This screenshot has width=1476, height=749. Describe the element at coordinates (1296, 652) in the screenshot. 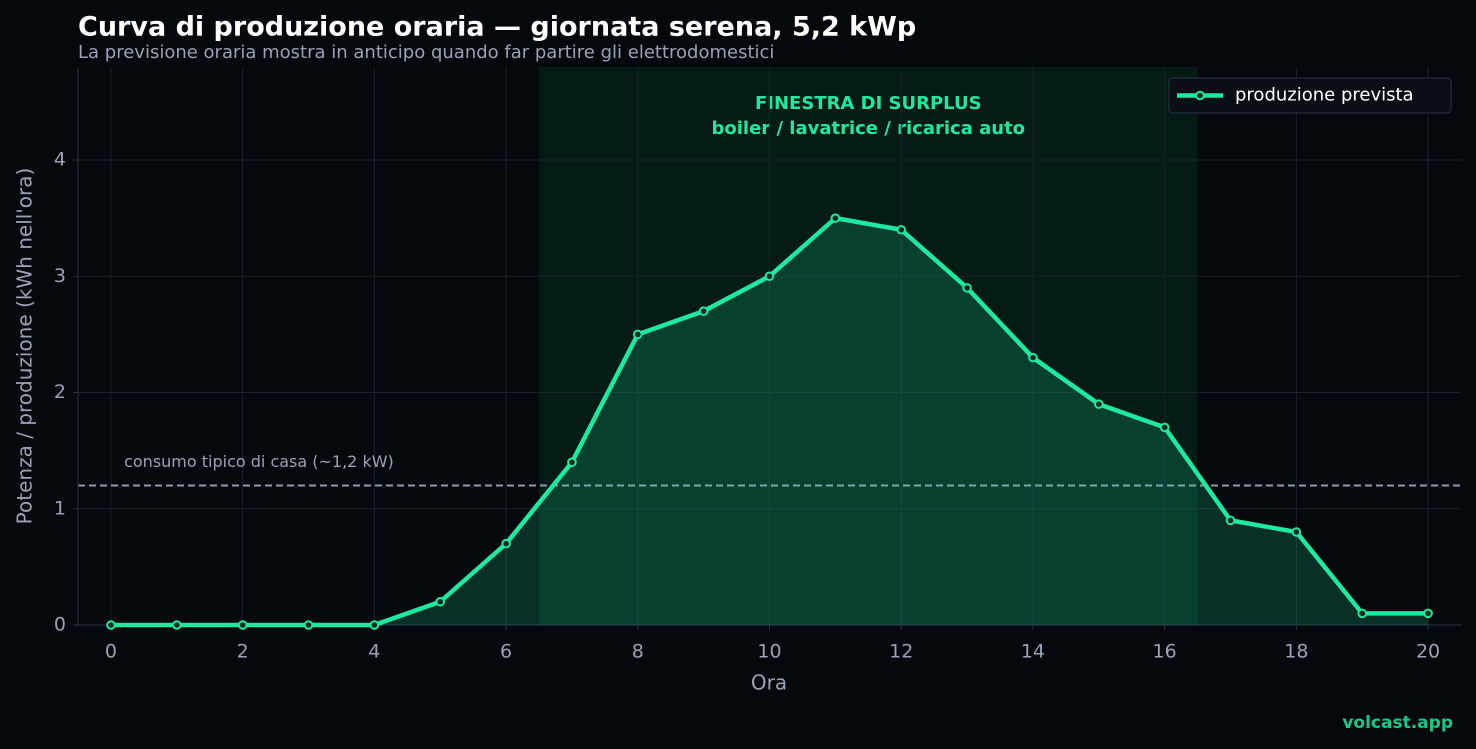

I see `x-tick-label: 18` at that location.